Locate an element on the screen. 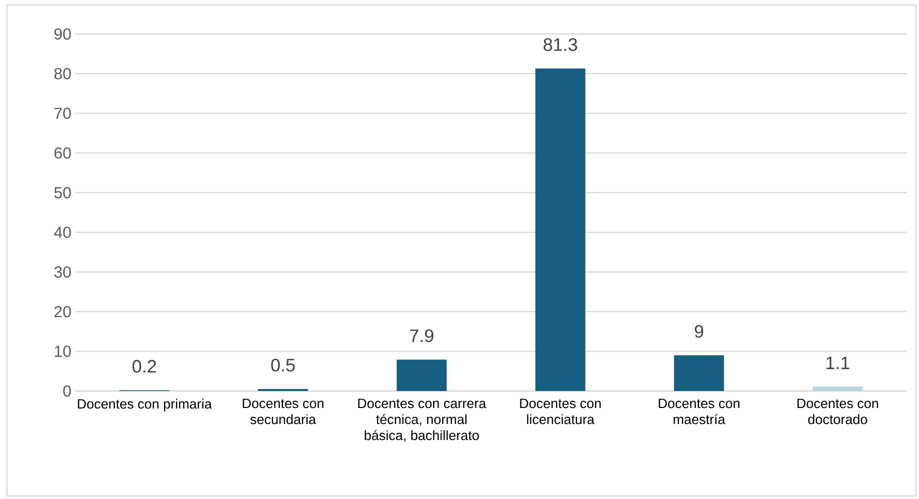  y-tick-label: 20 is located at coordinates (62, 312).